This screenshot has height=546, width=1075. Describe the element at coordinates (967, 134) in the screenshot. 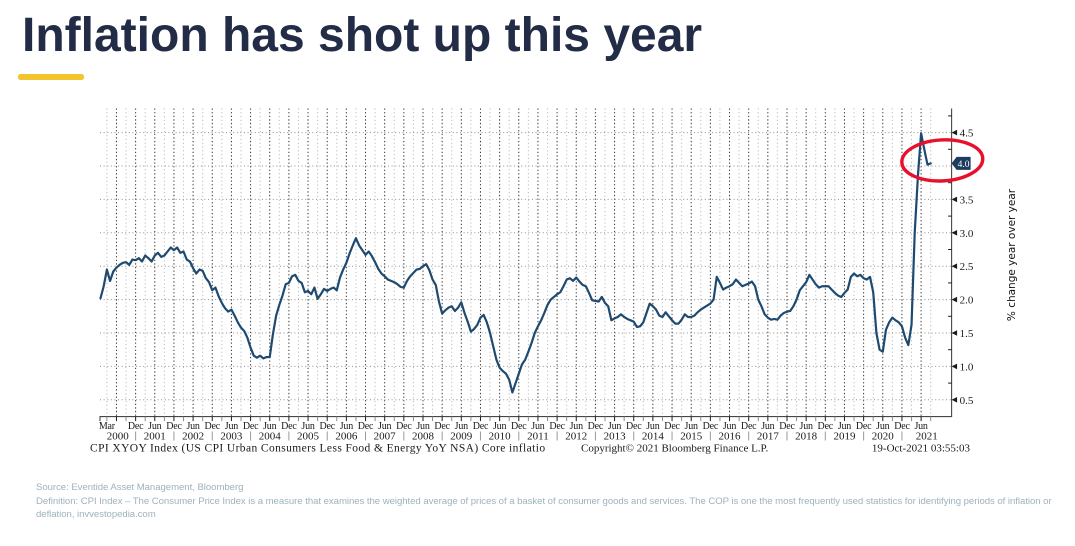

I see `y-tick-label: 4.5` at that location.